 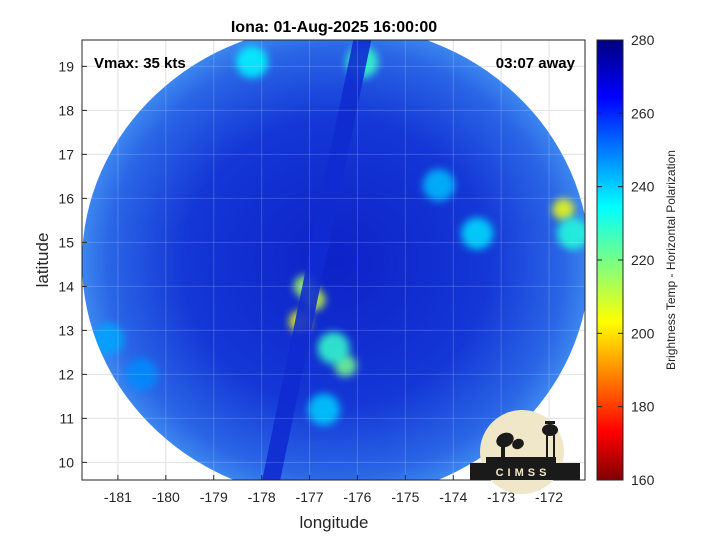 I want to click on logo-band, so click(x=525, y=471).